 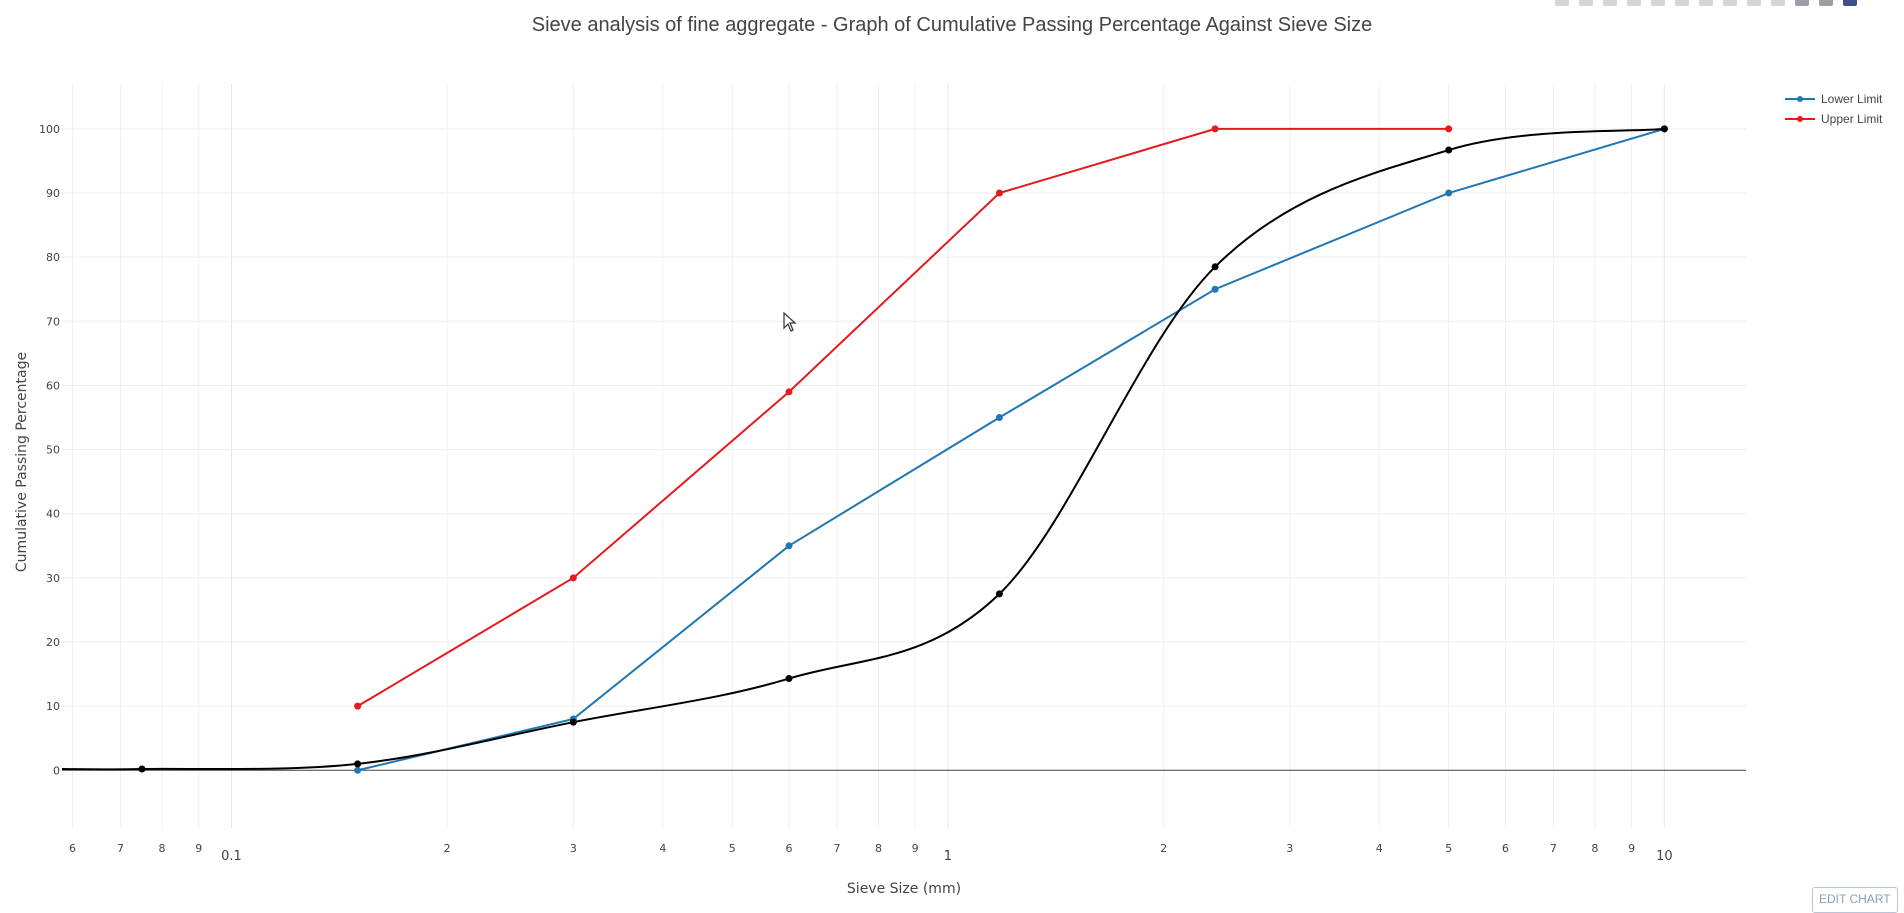 What do you see at coordinates (56, 770) in the screenshot?
I see `y-tick-label: 0` at bounding box center [56, 770].